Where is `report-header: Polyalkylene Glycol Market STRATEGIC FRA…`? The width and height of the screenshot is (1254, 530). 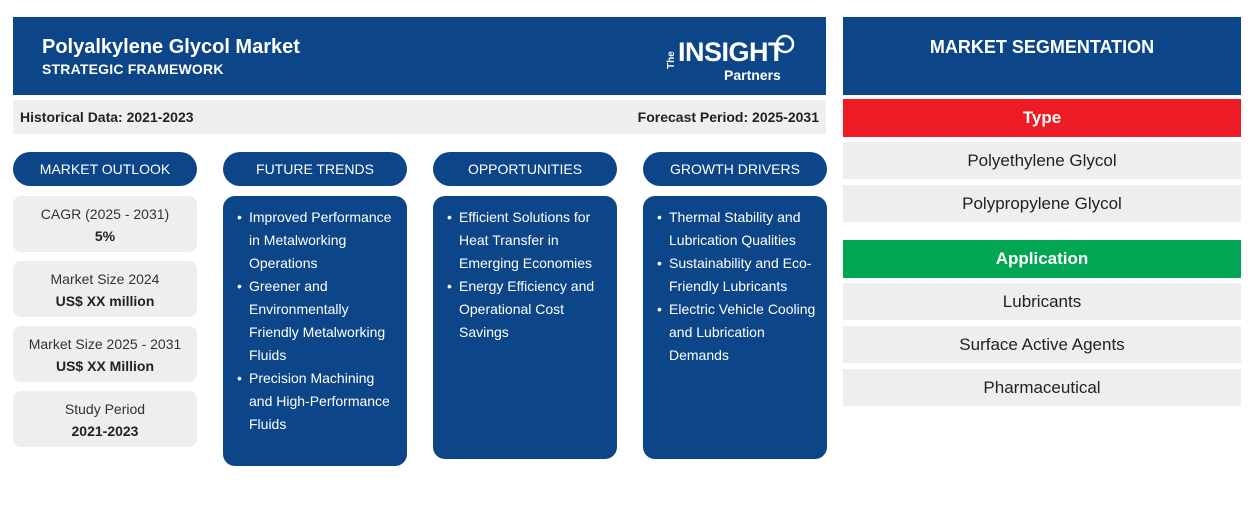 report-header: Polyalkylene Glycol Market STRATEGIC FRA… is located at coordinates (419, 56).